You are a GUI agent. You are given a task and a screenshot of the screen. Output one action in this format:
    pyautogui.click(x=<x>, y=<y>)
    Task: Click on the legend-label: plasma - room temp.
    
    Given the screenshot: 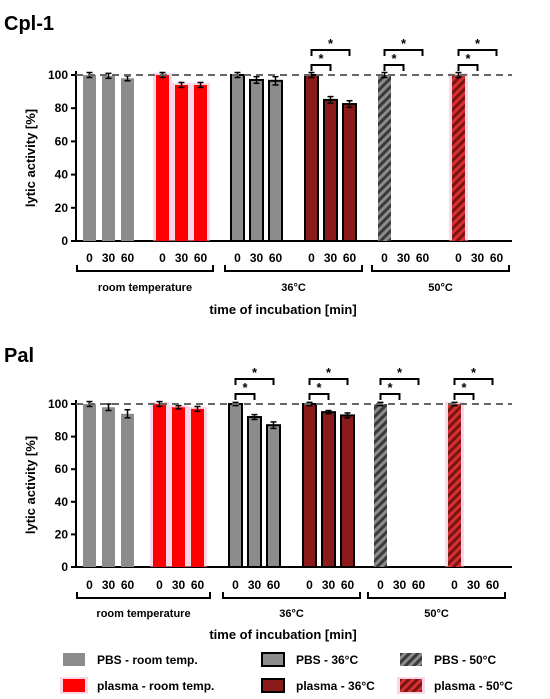 What is the action you would take?
    pyautogui.click(x=155, y=686)
    